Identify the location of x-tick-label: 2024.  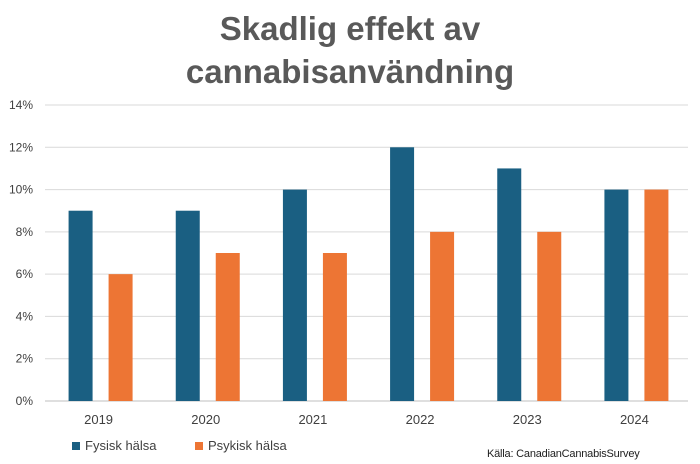
(634, 419).